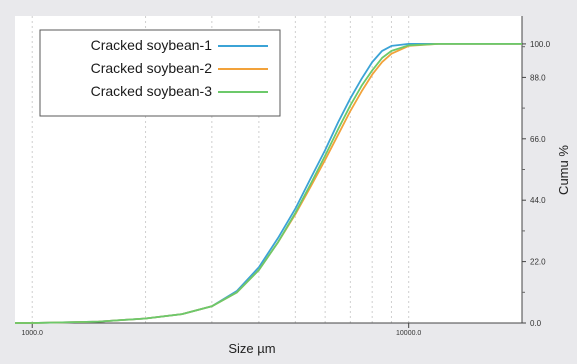  I want to click on y-tick-label: 66.0, so click(538, 139).